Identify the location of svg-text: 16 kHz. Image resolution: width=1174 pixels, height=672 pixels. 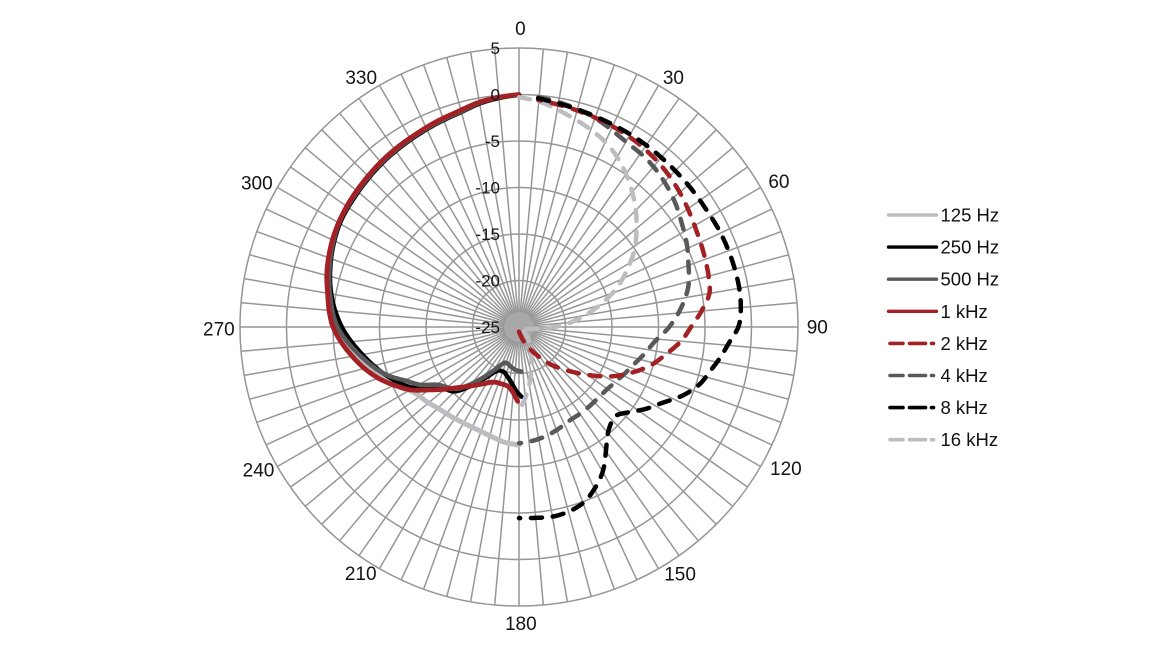
(970, 439).